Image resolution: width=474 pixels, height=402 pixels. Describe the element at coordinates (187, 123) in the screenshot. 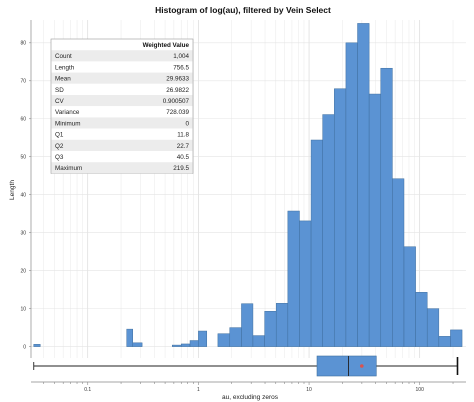

I see `stats-table-row-value: 0` at that location.